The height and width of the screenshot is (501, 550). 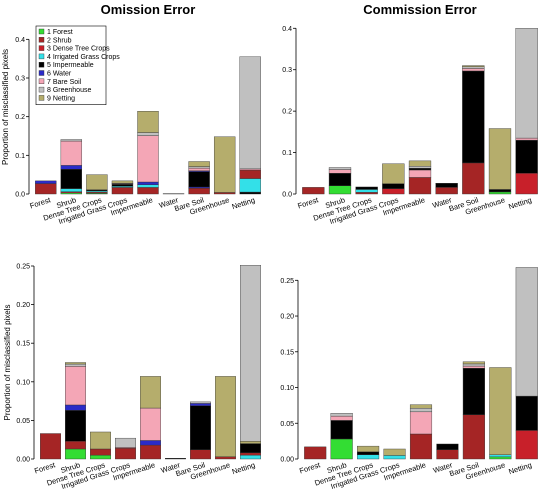 I want to click on legend-label: 3 Dense Tree Crops, so click(x=78, y=49).